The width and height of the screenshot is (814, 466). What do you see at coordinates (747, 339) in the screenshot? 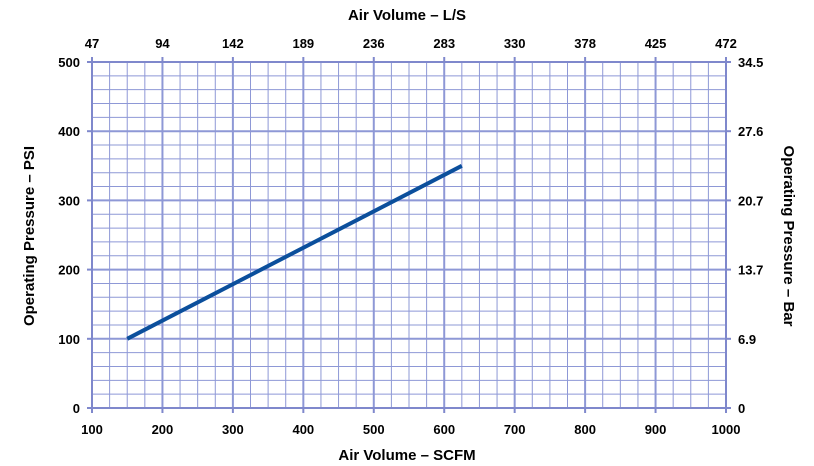
I see `y2-tick-label: 6.9` at bounding box center [747, 339].